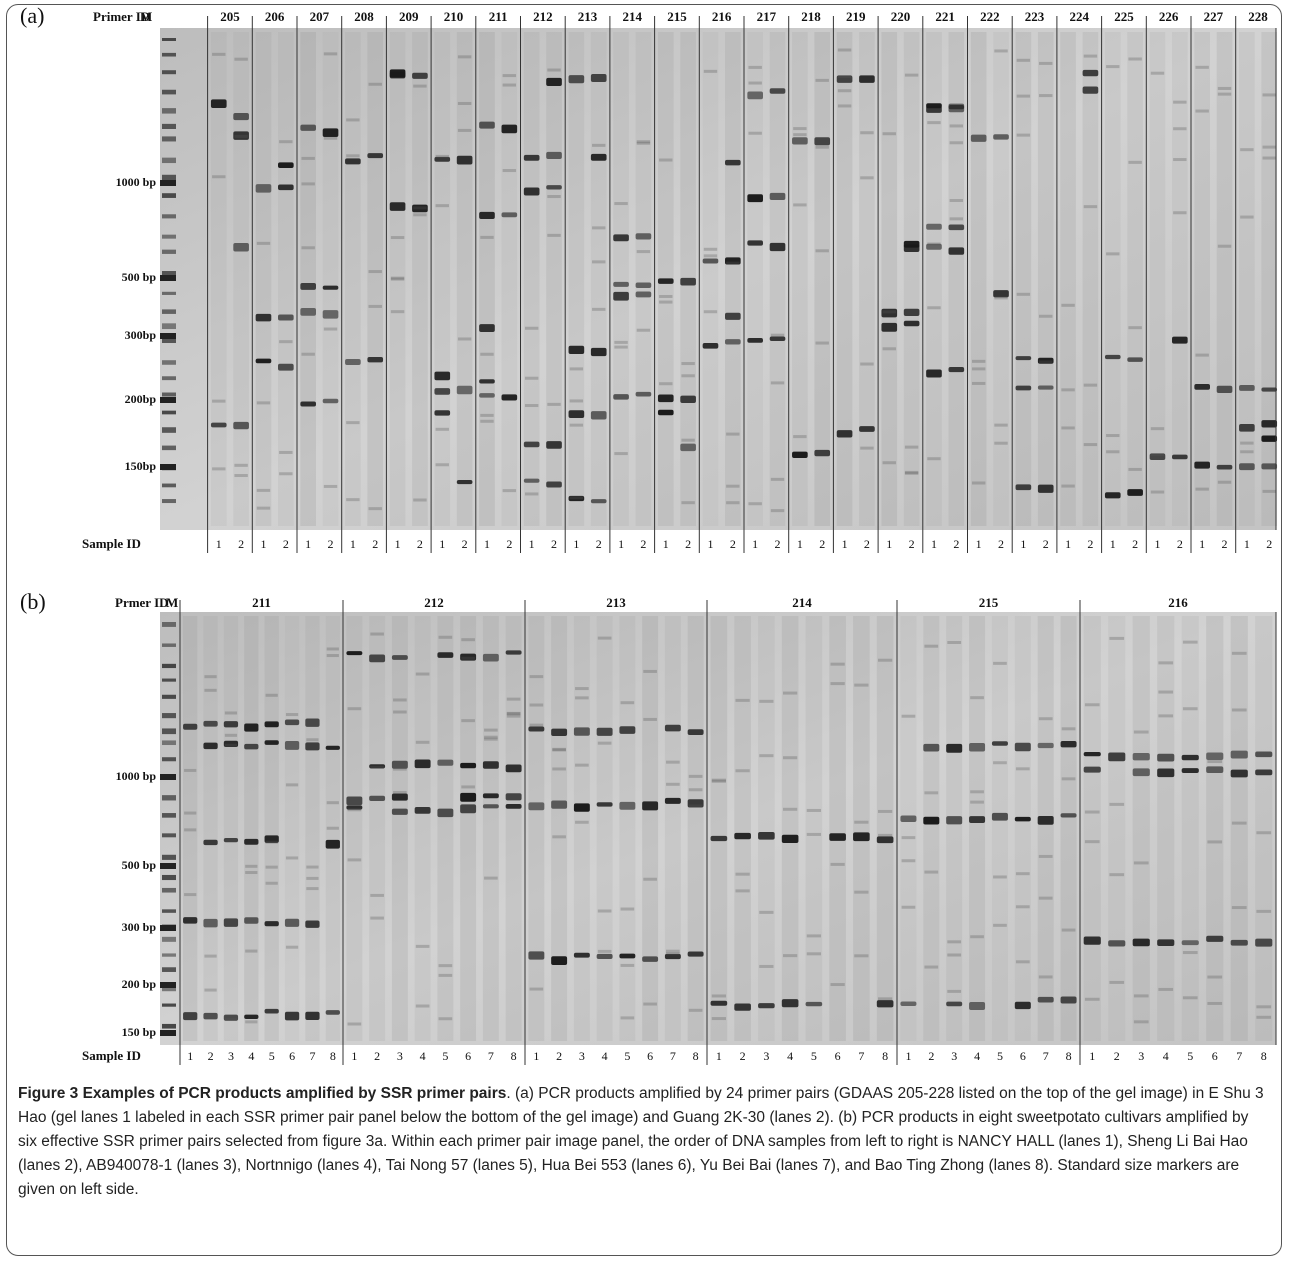  What do you see at coordinates (139, 277) in the screenshot?
I see `size-marker-label: 500 bp` at bounding box center [139, 277].